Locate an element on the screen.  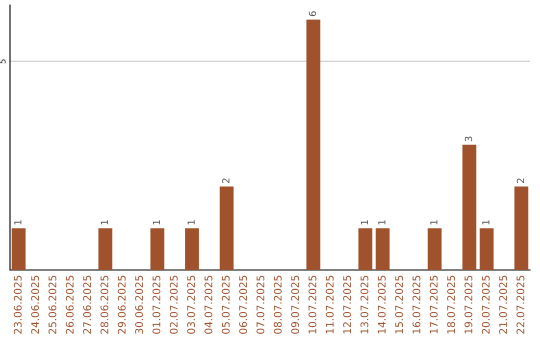
x-tick-label: 16.07.2025 is located at coordinates (416, 305).